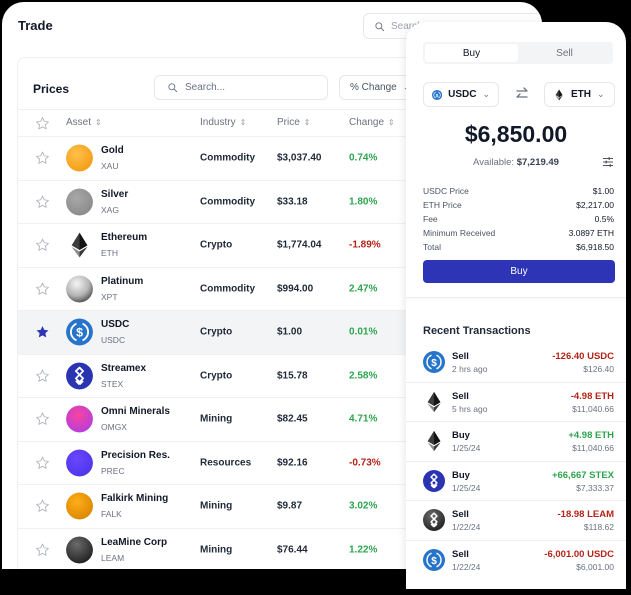  I want to click on asset-symbol: USDC, so click(113, 340).